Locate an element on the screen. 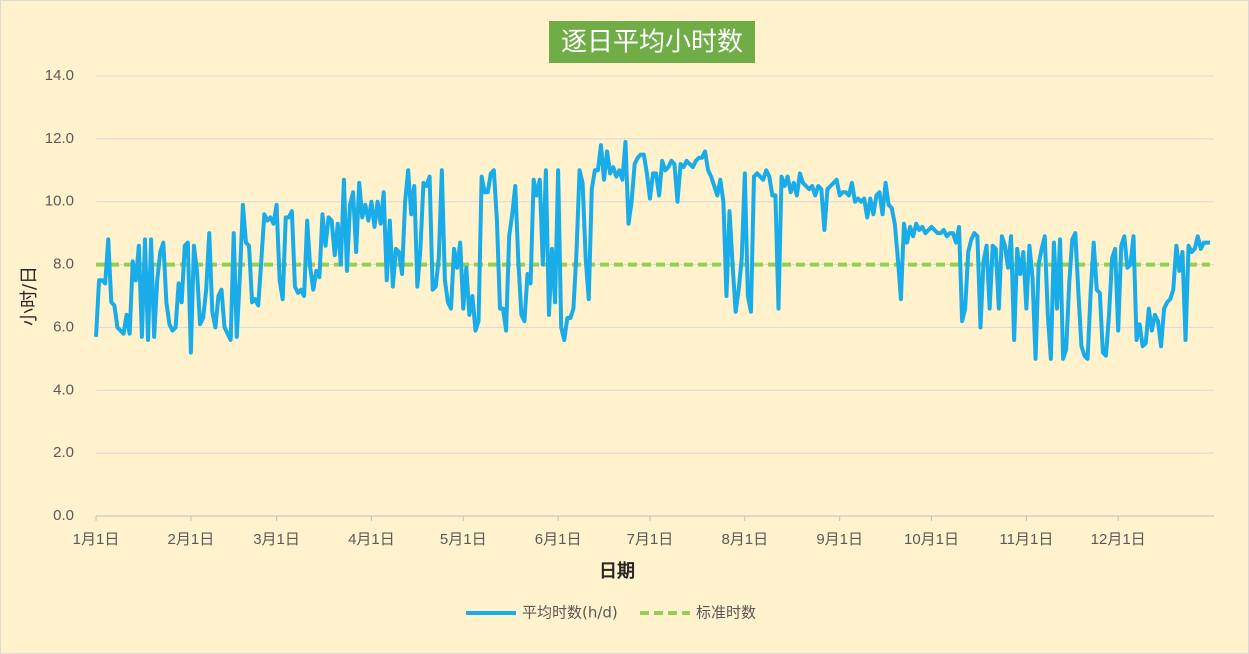 This screenshot has height=654, width=1249. x-tick-label: 8月1日 is located at coordinates (744, 539).